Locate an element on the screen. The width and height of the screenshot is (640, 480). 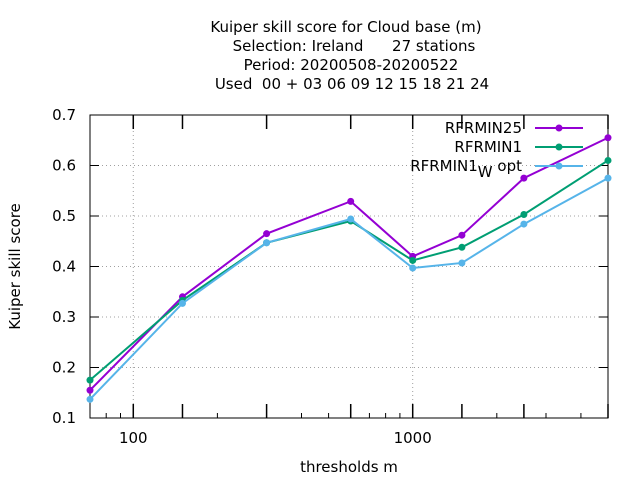
y-tick-label: 0.6 is located at coordinates (64, 166).